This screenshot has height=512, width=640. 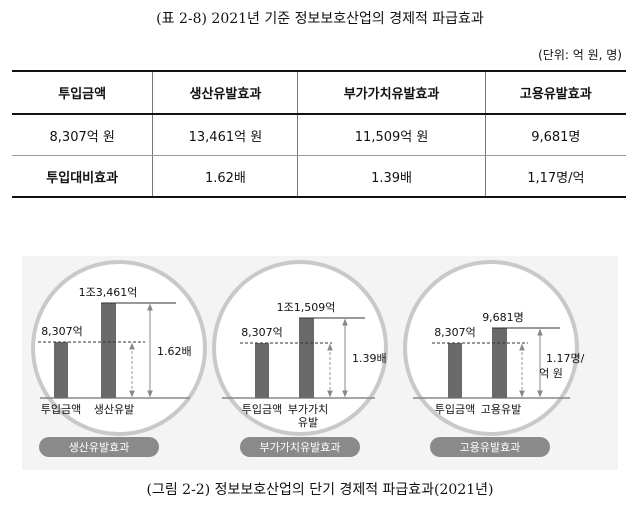 I want to click on ratio-label: 1.17명/, so click(x=565, y=358).